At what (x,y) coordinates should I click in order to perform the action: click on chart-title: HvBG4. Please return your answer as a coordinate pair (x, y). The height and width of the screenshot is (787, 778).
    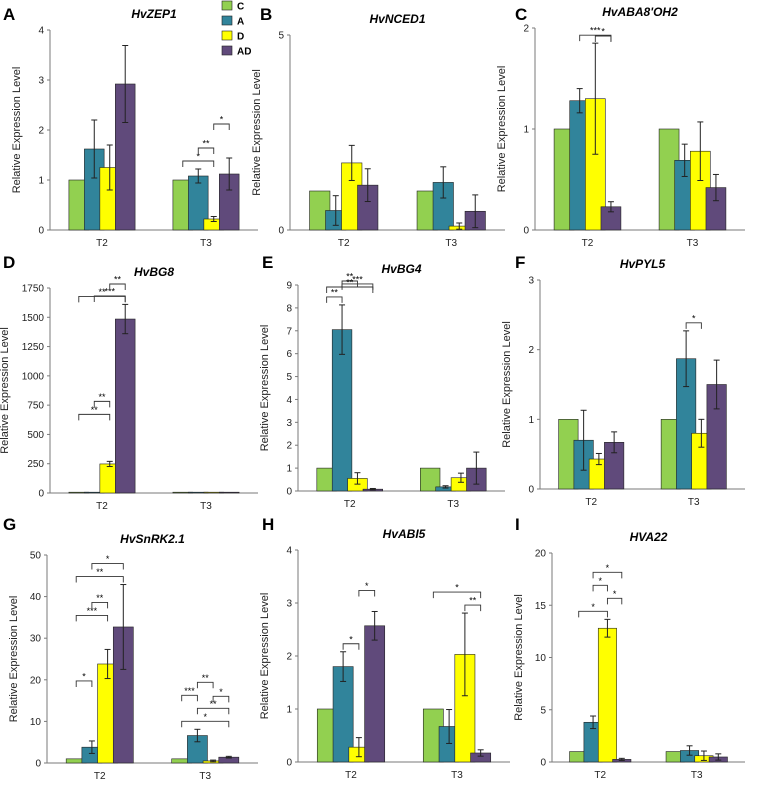
    Looking at the image, I should click on (401, 269).